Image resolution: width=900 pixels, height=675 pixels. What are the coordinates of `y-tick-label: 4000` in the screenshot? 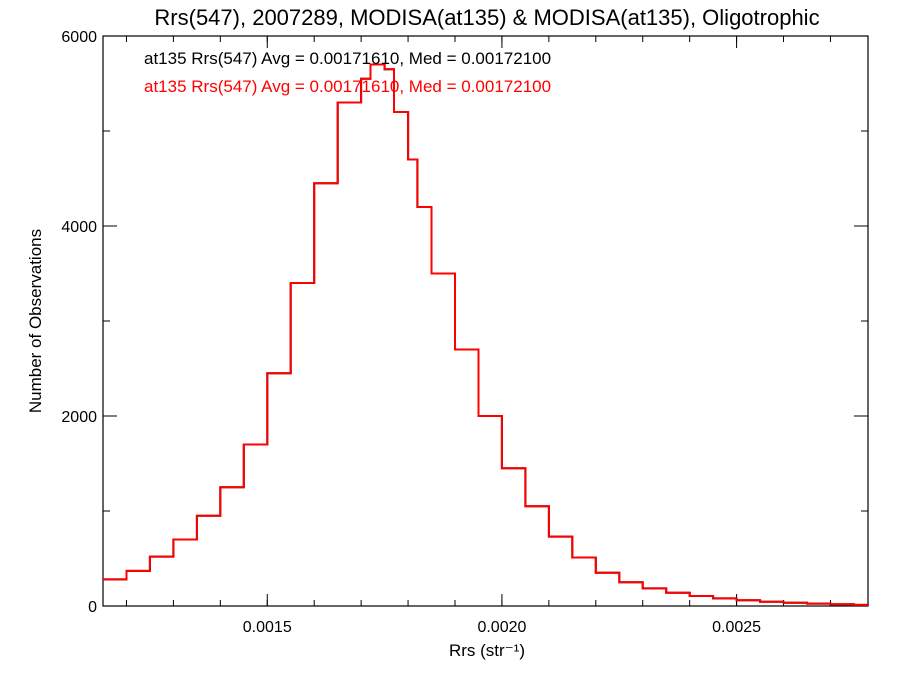 It's located at (79, 227).